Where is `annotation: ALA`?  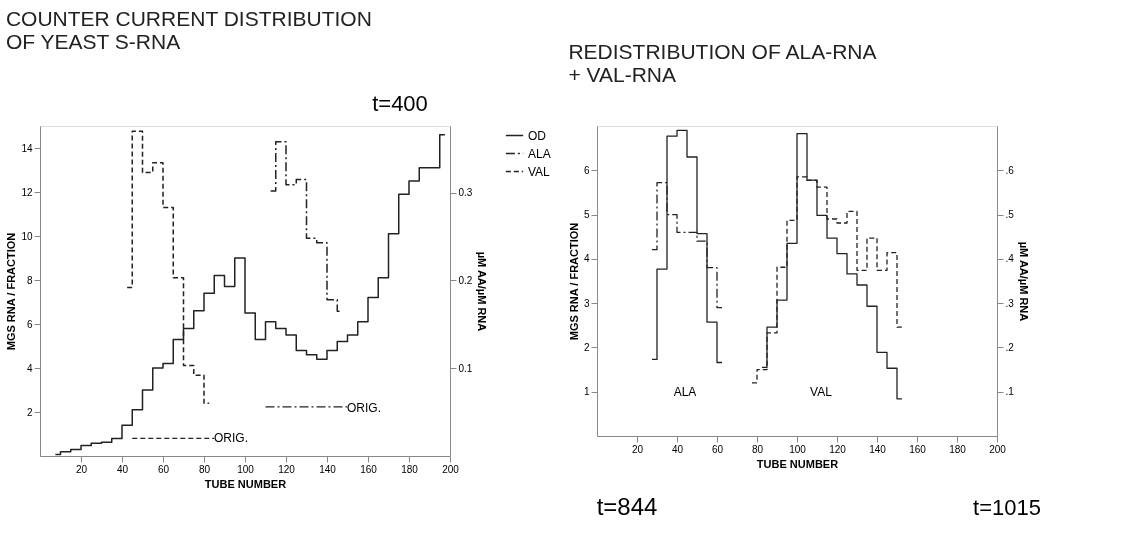 annotation: ALA is located at coordinates (685, 392).